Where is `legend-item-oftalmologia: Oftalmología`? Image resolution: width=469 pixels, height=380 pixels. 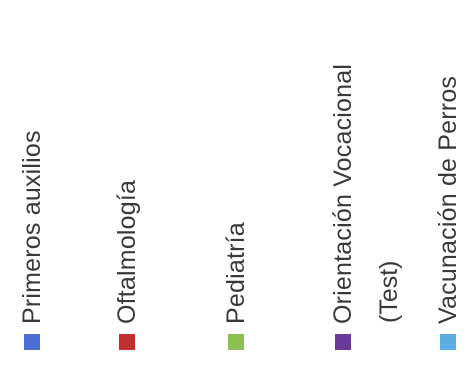
legend-item-oftalmologia: Oftalmología is located at coordinates (127, 265).